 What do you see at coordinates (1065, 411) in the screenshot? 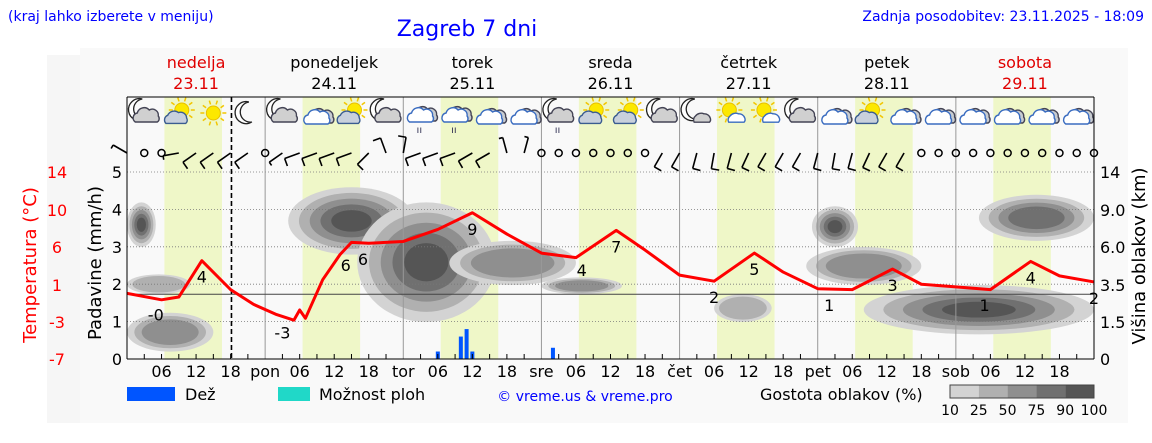
I see `colorbar-label: 90` at bounding box center [1065, 411].